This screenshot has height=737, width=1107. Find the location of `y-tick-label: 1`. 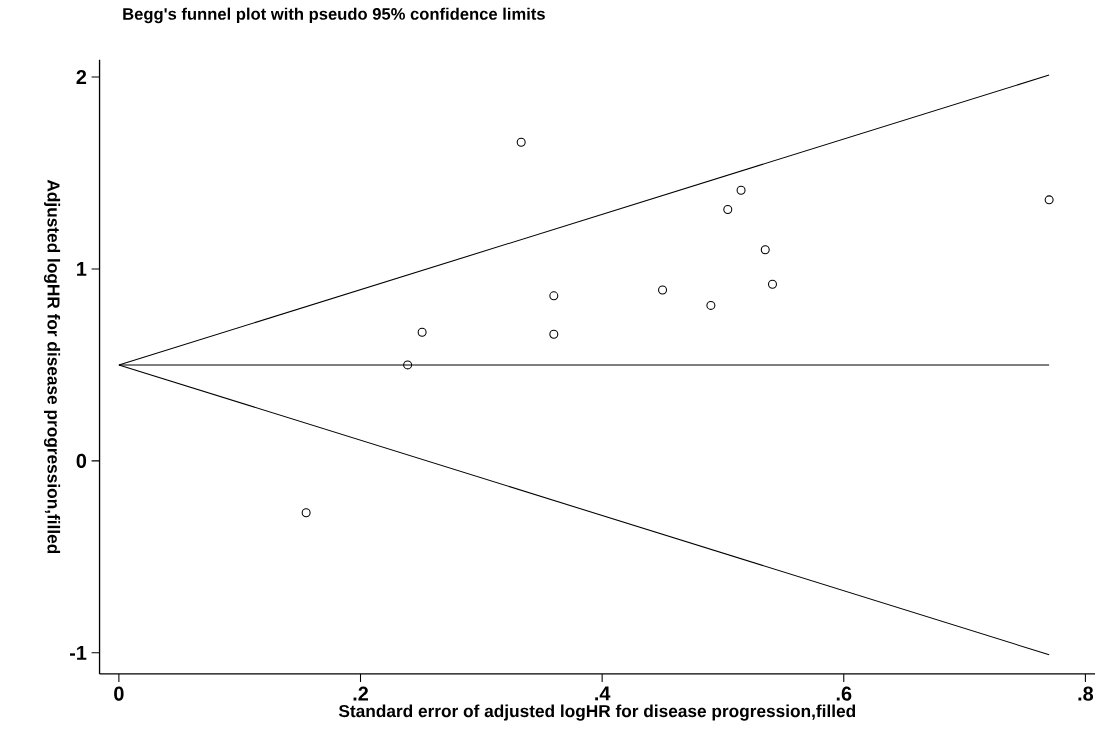

y-tick-label: 1 is located at coordinates (82, 269).